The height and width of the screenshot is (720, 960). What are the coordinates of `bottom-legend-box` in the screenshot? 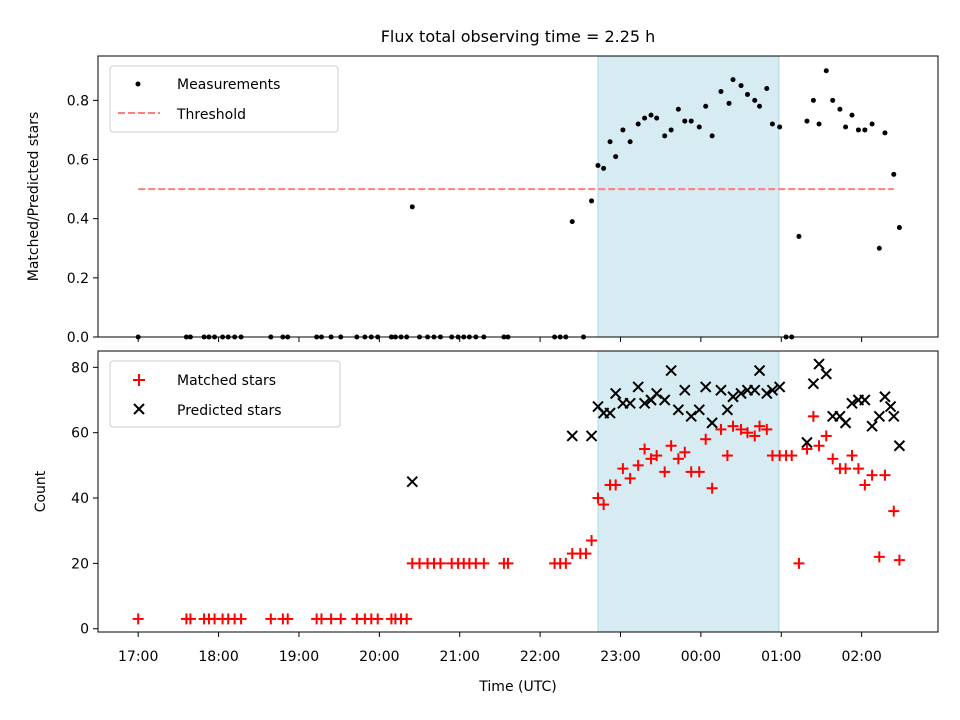 It's located at (225, 394).